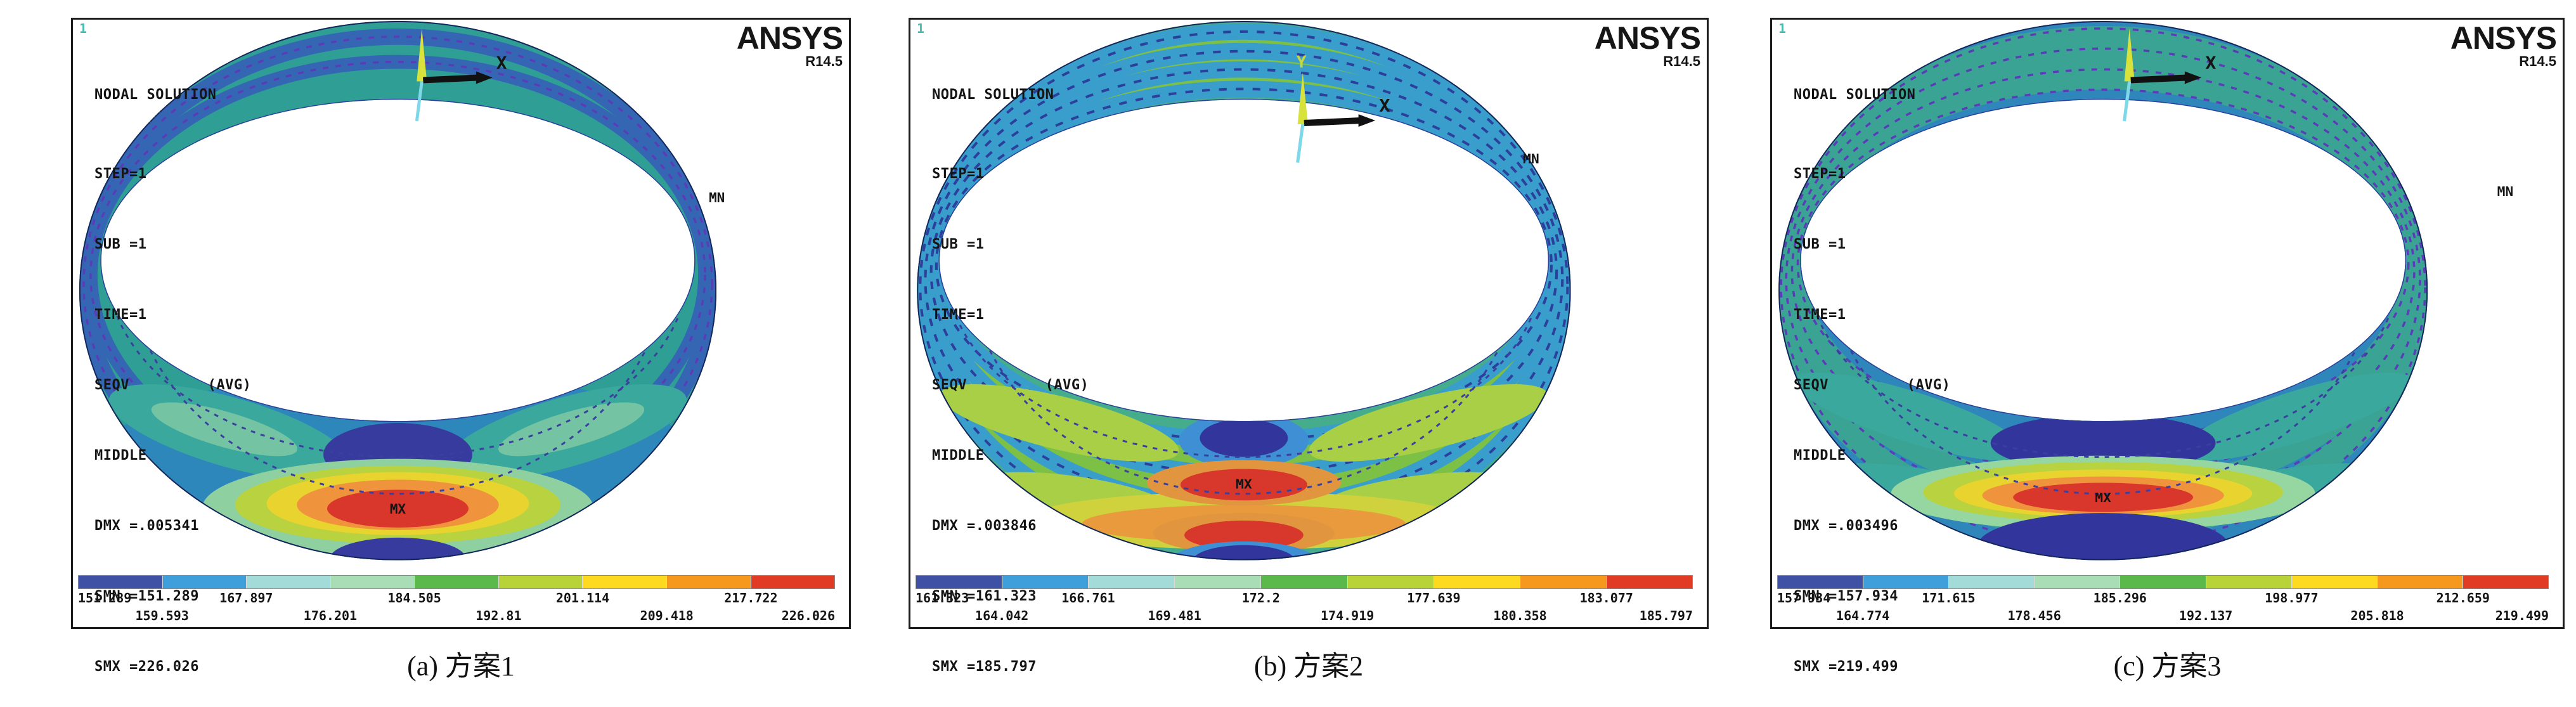 This screenshot has width=2576, height=707. I want to click on triad-icon: Y X, so click(1343, 108).